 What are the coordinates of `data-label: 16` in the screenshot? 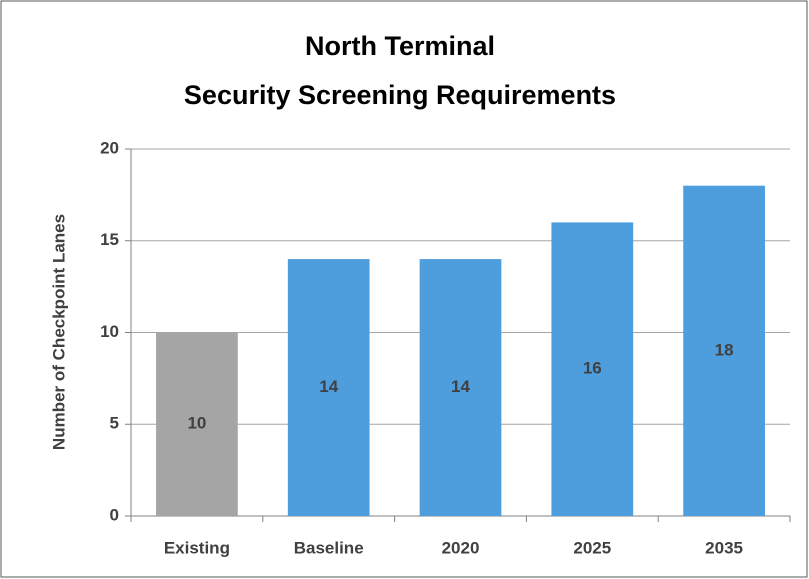 It's located at (592, 368).